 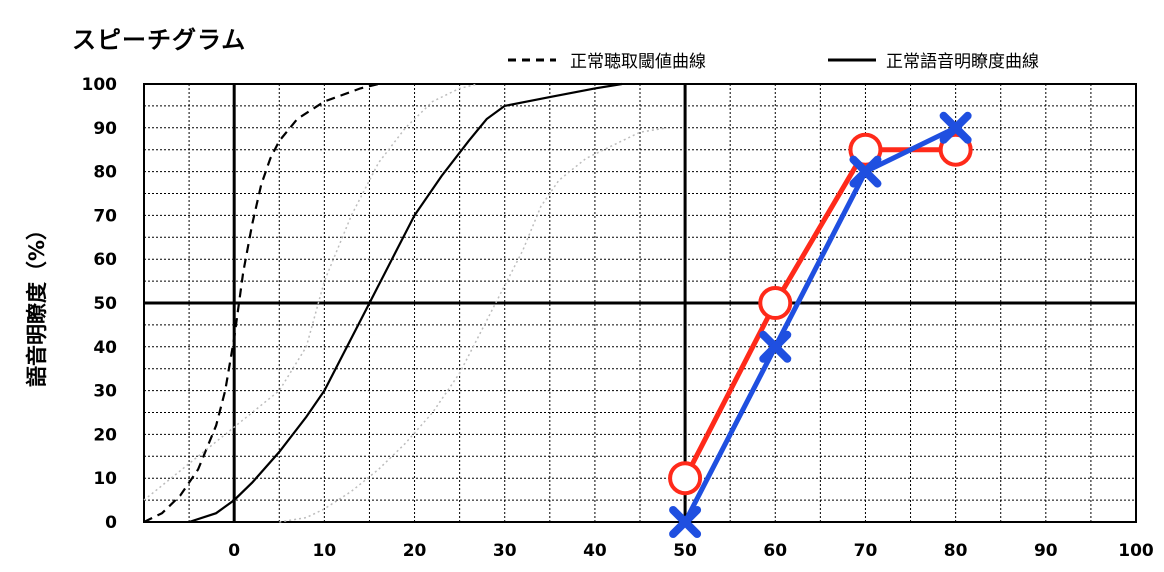 I want to click on x-tick-label: 60, so click(x=775, y=551).